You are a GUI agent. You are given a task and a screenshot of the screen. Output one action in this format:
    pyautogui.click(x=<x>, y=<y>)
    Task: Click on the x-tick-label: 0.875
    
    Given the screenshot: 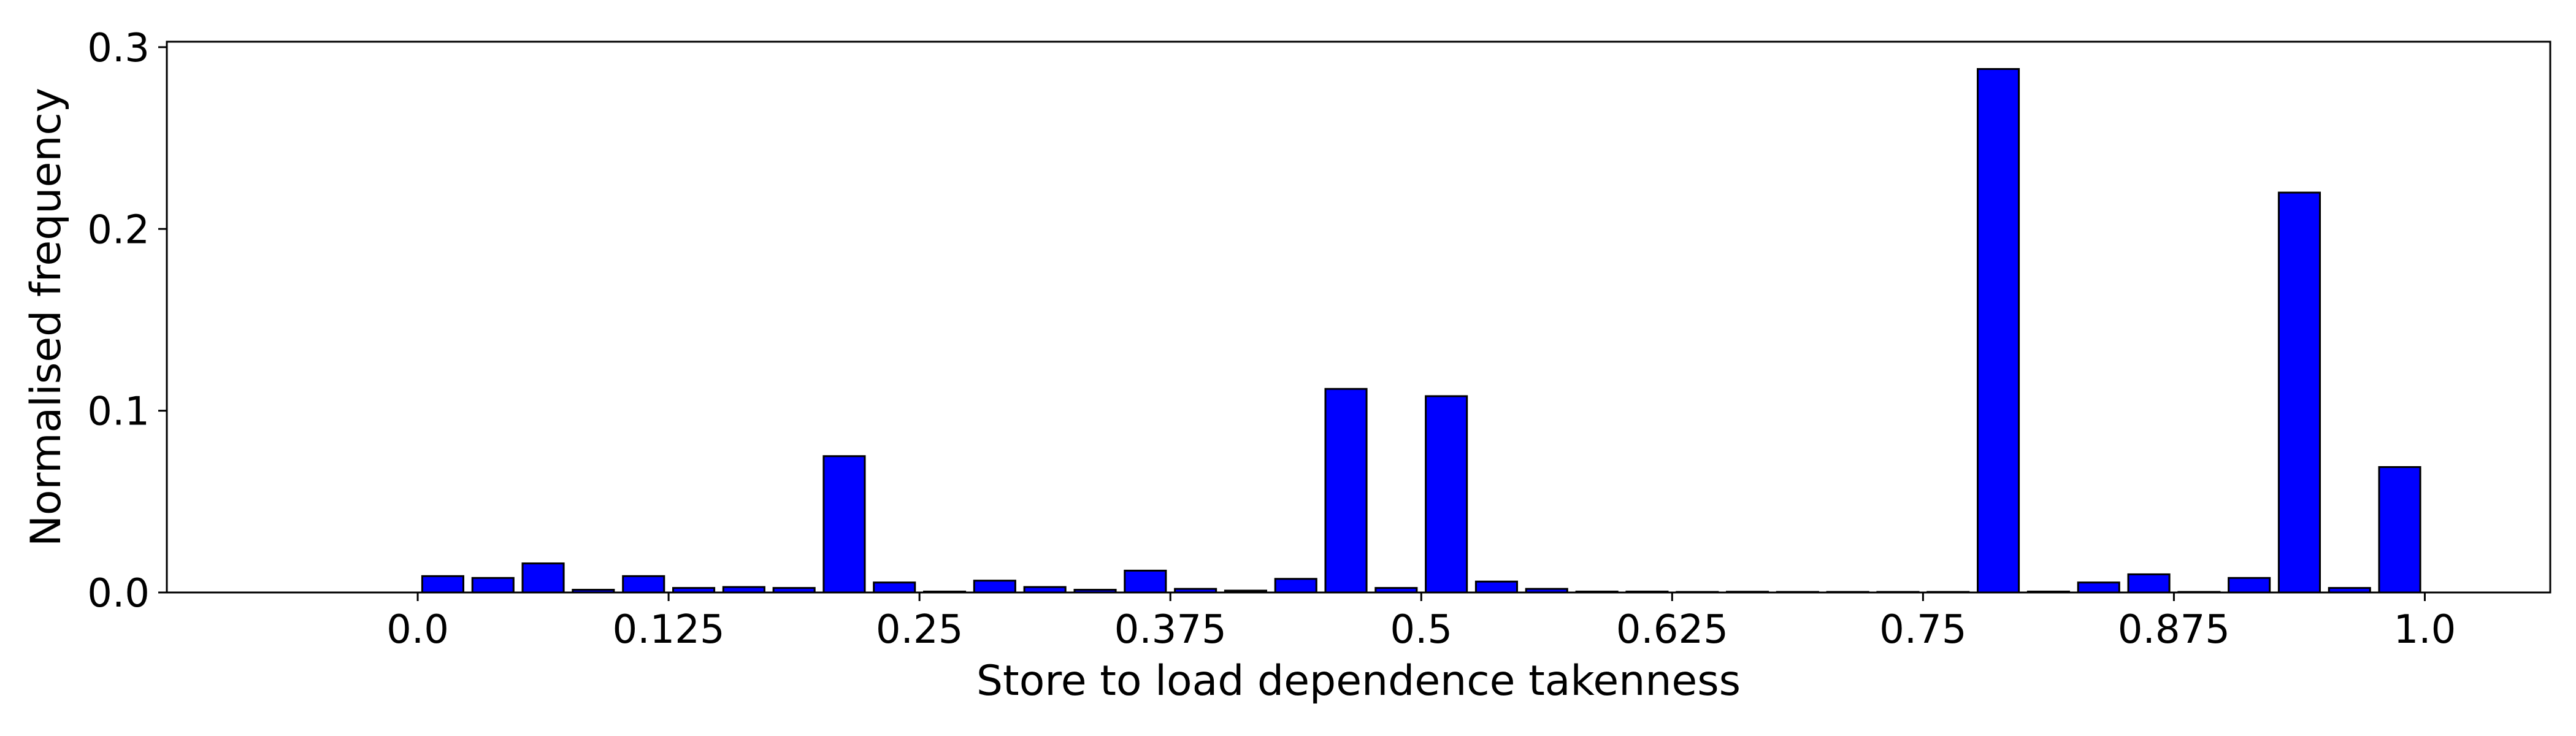 What is the action you would take?
    pyautogui.click(x=2174, y=630)
    